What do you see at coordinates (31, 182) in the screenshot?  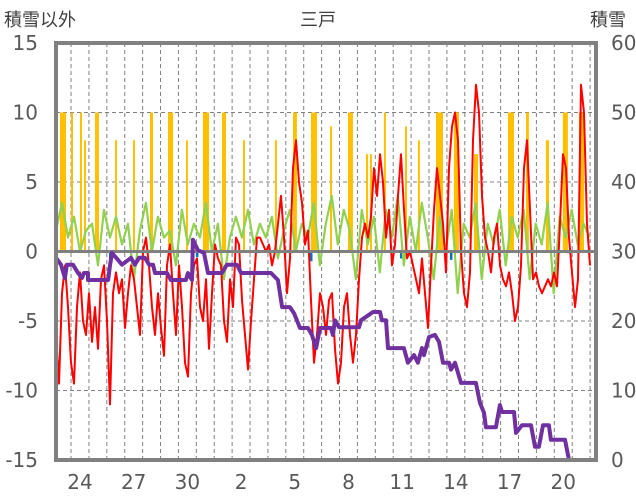 I see `left-tick-label: 5` at bounding box center [31, 182].